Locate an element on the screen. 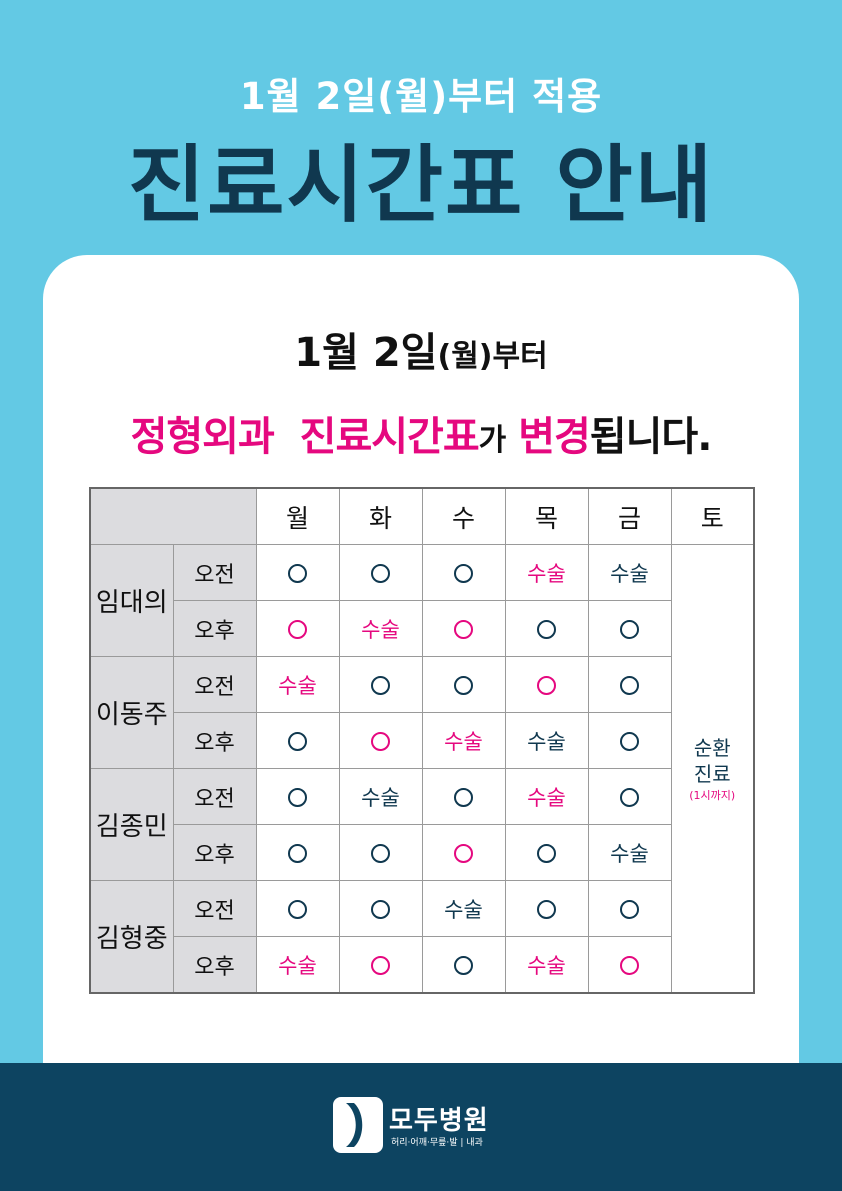 This screenshot has height=1191, width=842. notice-ending: 됩니다. is located at coordinates (651, 437).